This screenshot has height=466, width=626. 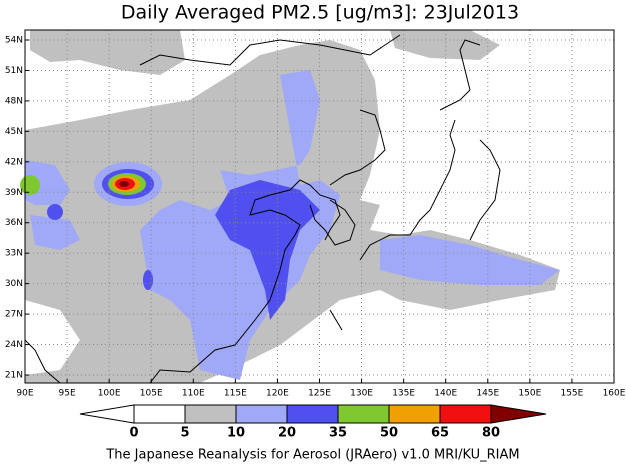 What do you see at coordinates (518, 414) in the screenshot?
I see `colorbar-high-triangle` at bounding box center [518, 414].